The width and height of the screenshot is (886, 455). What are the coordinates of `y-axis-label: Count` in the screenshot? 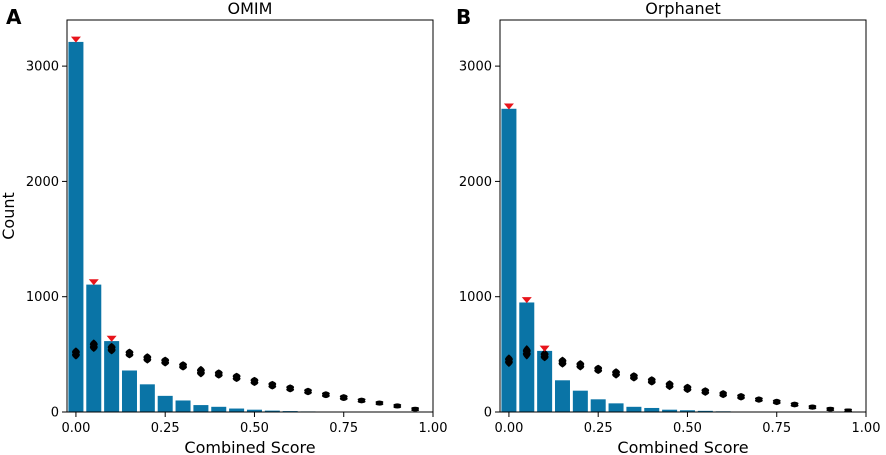 It's located at (9, 216).